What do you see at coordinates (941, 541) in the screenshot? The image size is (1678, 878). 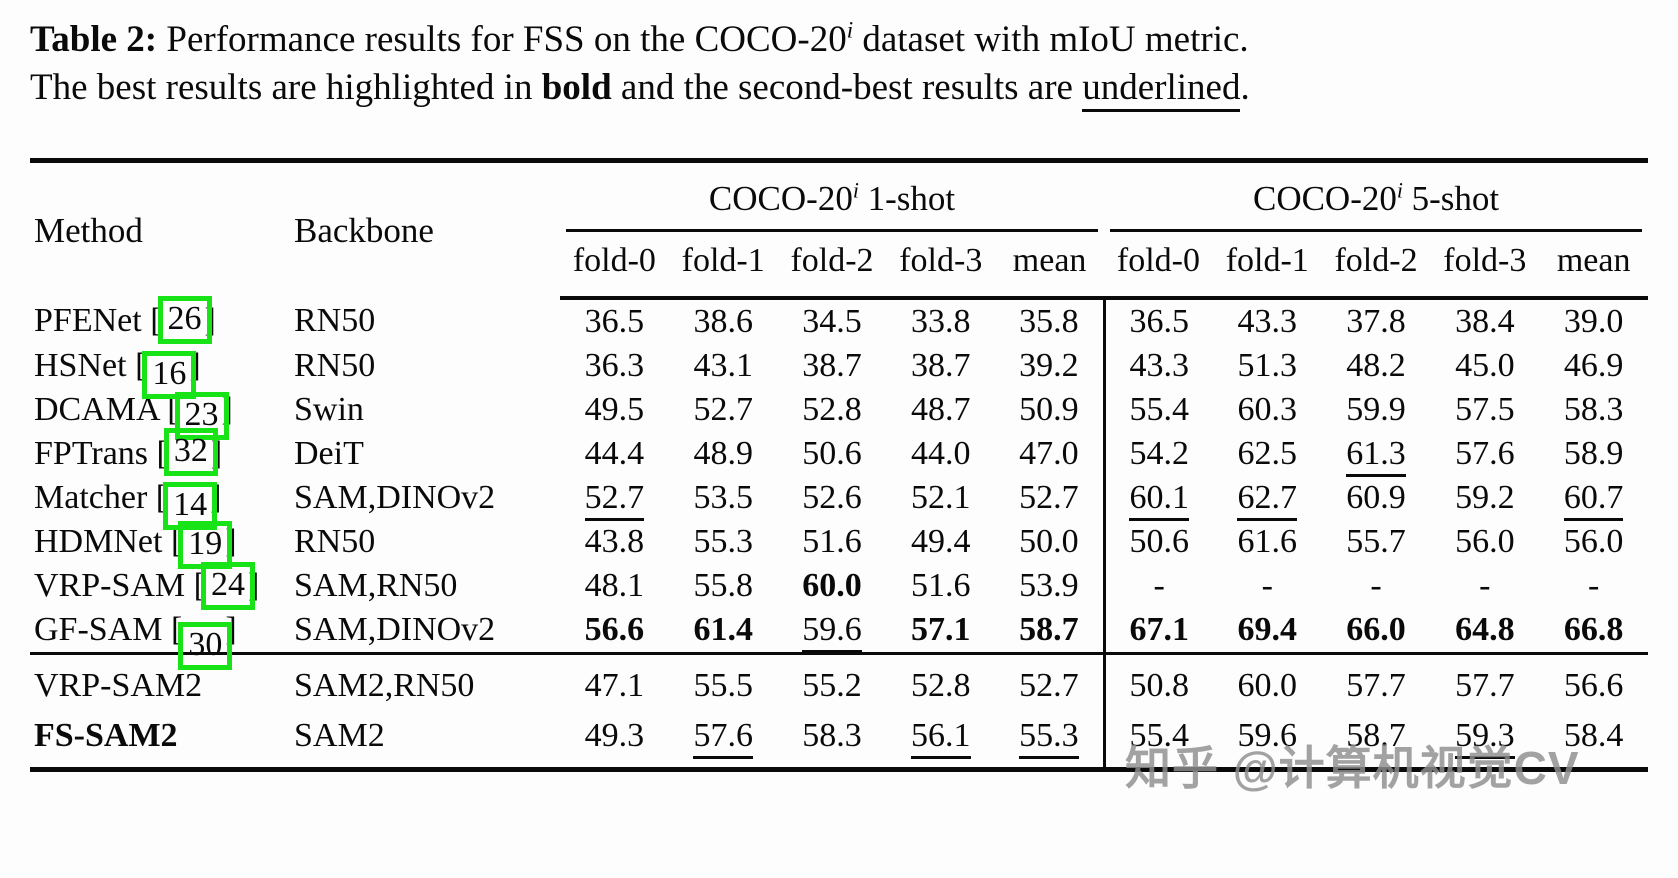 I see `cell-value: 49.4` at bounding box center [941, 541].